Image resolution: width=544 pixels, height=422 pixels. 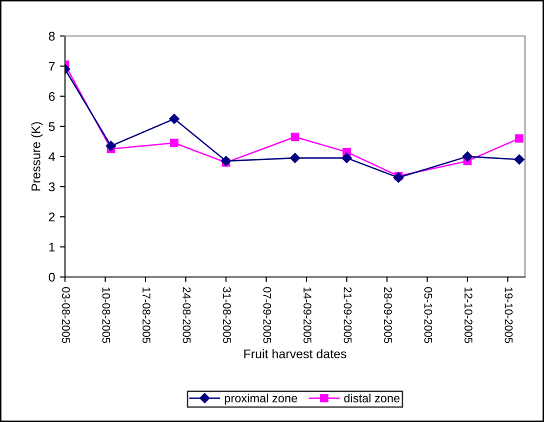 What do you see at coordinates (51, 187) in the screenshot?
I see `y-tick-label: 3` at bounding box center [51, 187].